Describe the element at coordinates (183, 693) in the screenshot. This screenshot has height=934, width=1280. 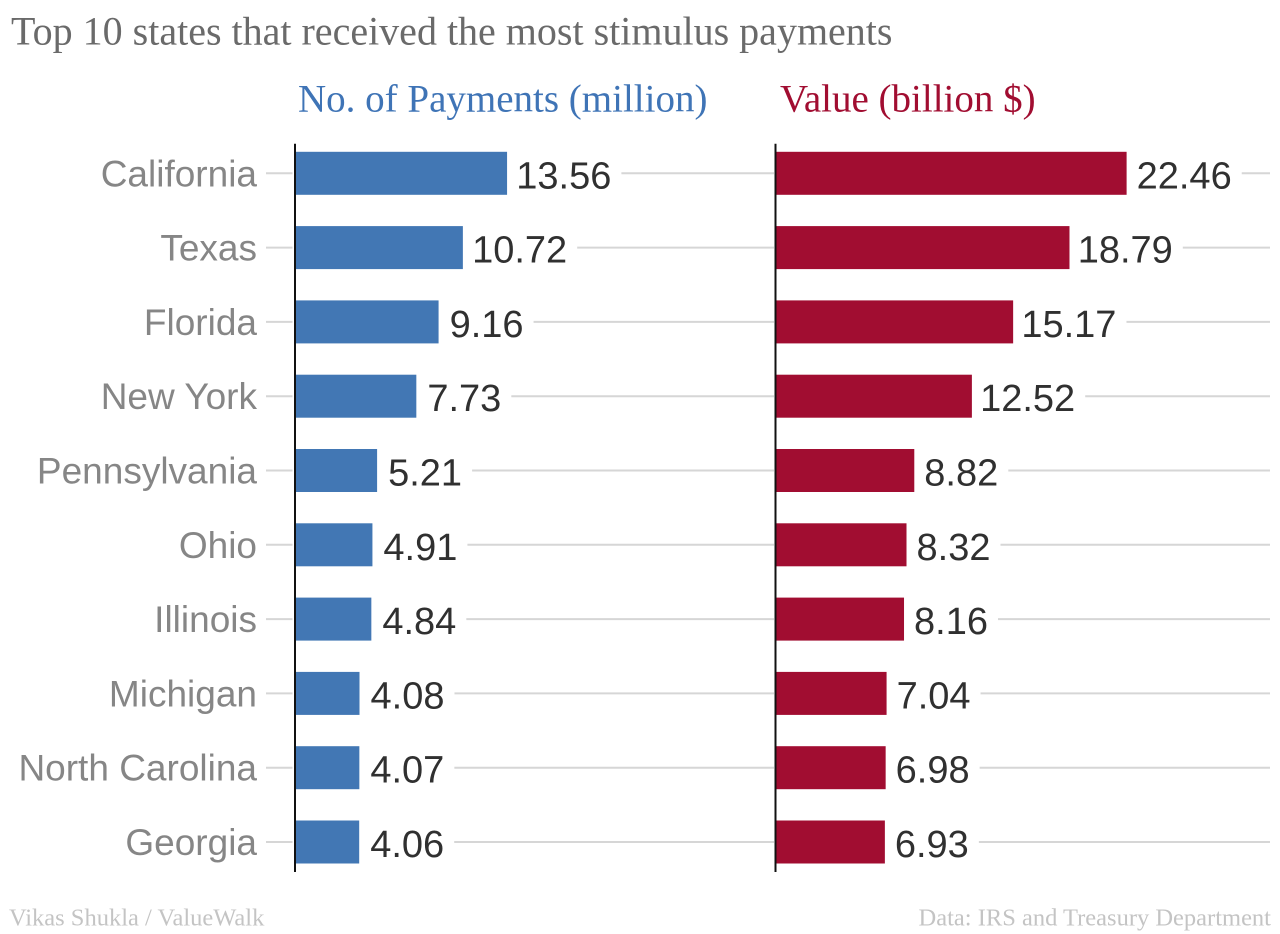
I see `svg-text: Michigan` at that location.